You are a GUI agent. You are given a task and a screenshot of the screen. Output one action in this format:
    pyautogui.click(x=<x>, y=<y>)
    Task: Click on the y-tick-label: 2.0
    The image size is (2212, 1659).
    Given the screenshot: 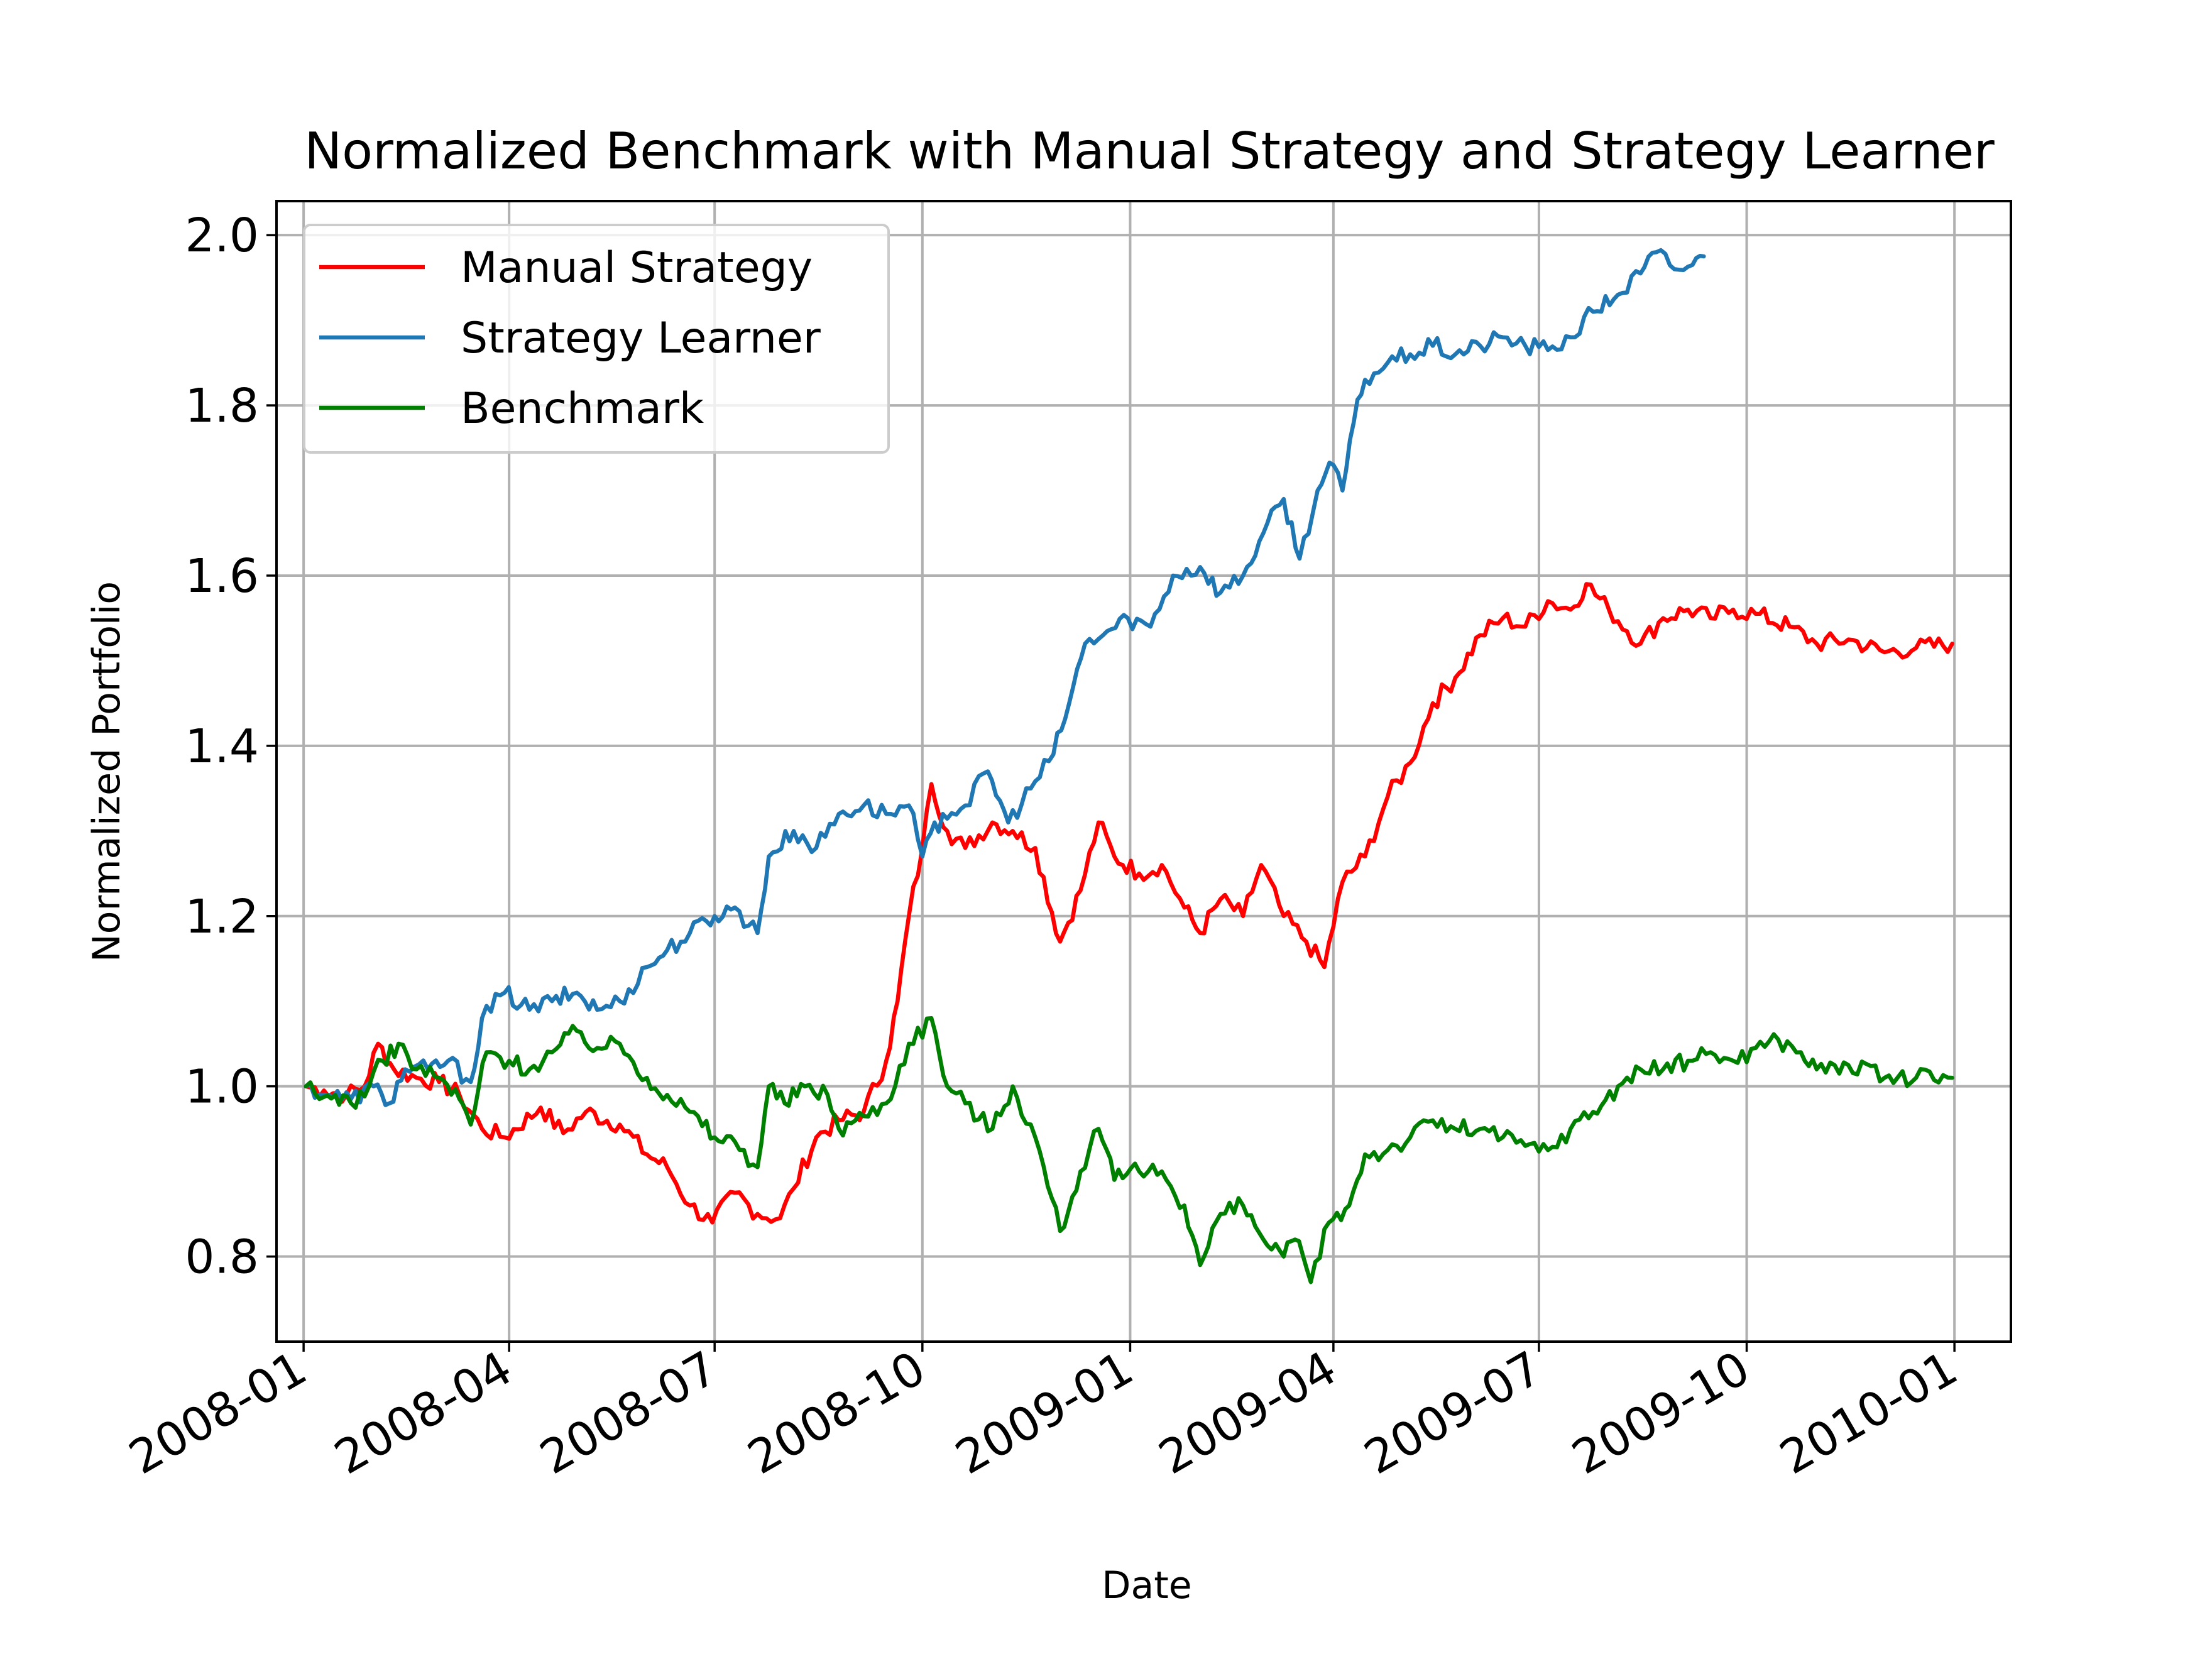 What is the action you would take?
    pyautogui.click(x=222, y=236)
    